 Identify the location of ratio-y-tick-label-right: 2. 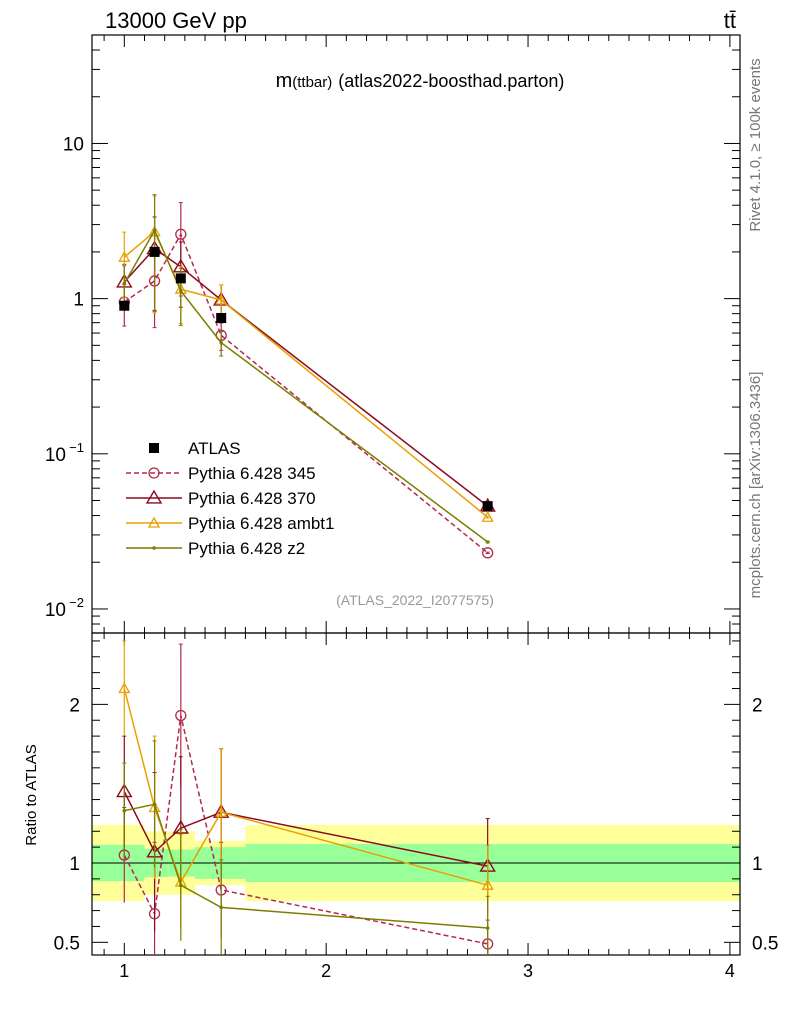
(757, 705).